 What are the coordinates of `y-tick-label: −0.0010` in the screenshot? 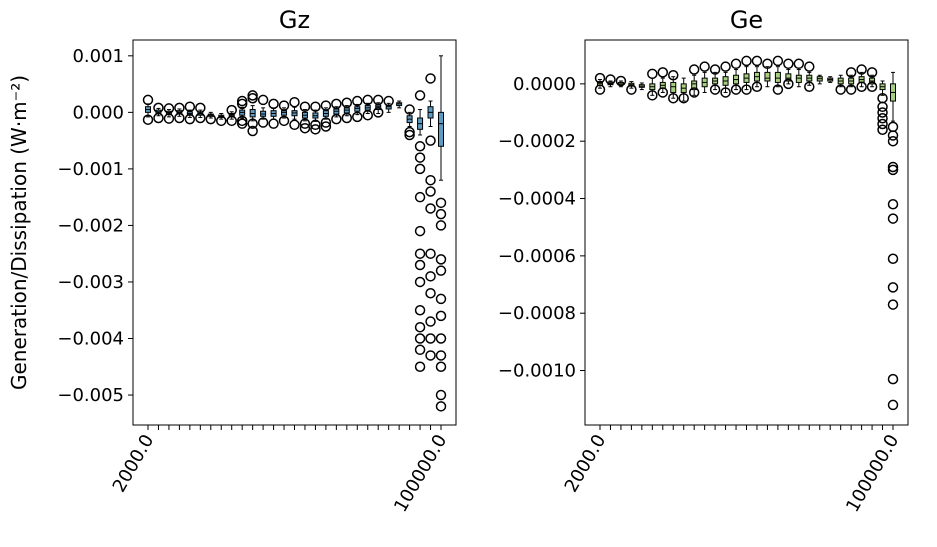 It's located at (537, 371).